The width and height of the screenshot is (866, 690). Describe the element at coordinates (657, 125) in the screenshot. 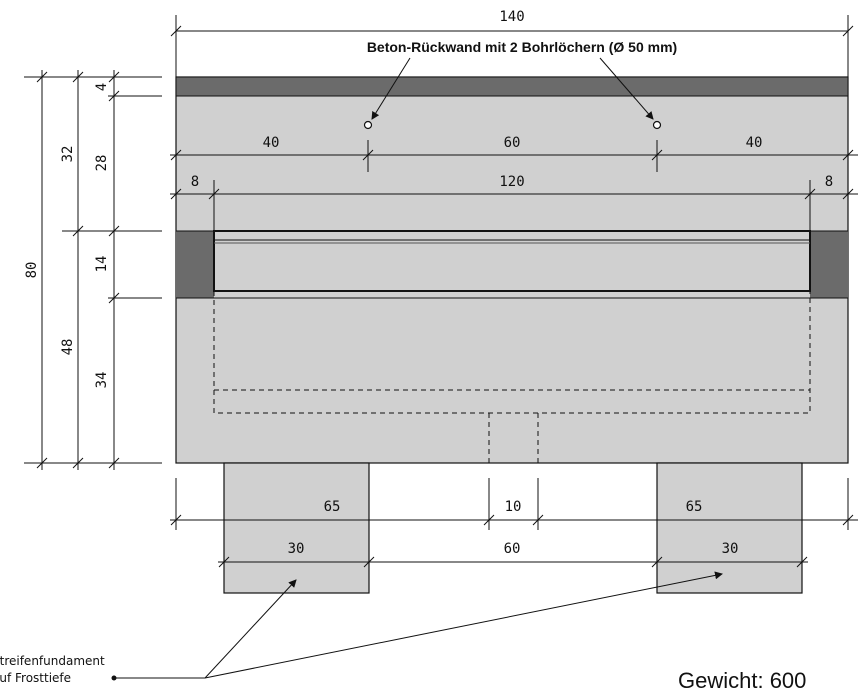

I see `hole-right` at that location.